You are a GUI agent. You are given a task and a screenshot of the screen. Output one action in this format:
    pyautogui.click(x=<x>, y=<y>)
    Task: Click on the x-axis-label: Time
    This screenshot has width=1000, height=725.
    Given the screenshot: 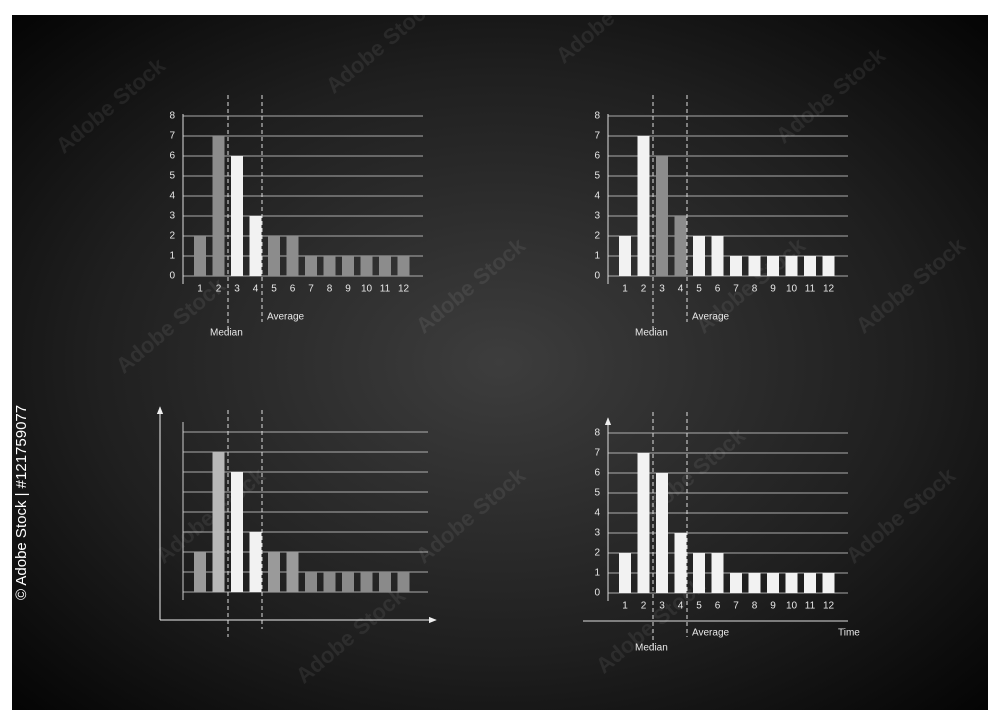 What is the action you would take?
    pyautogui.click(x=849, y=633)
    